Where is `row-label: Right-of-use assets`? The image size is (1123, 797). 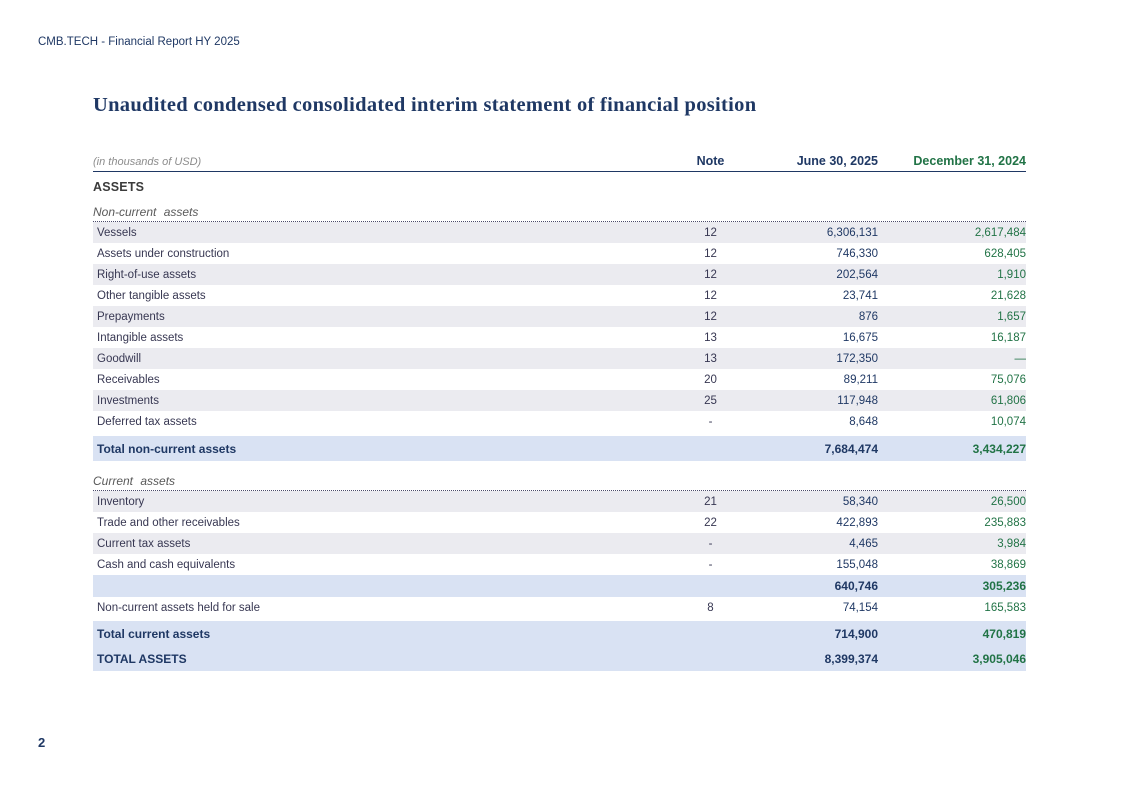 row-label: Right-of-use assets is located at coordinates (147, 274).